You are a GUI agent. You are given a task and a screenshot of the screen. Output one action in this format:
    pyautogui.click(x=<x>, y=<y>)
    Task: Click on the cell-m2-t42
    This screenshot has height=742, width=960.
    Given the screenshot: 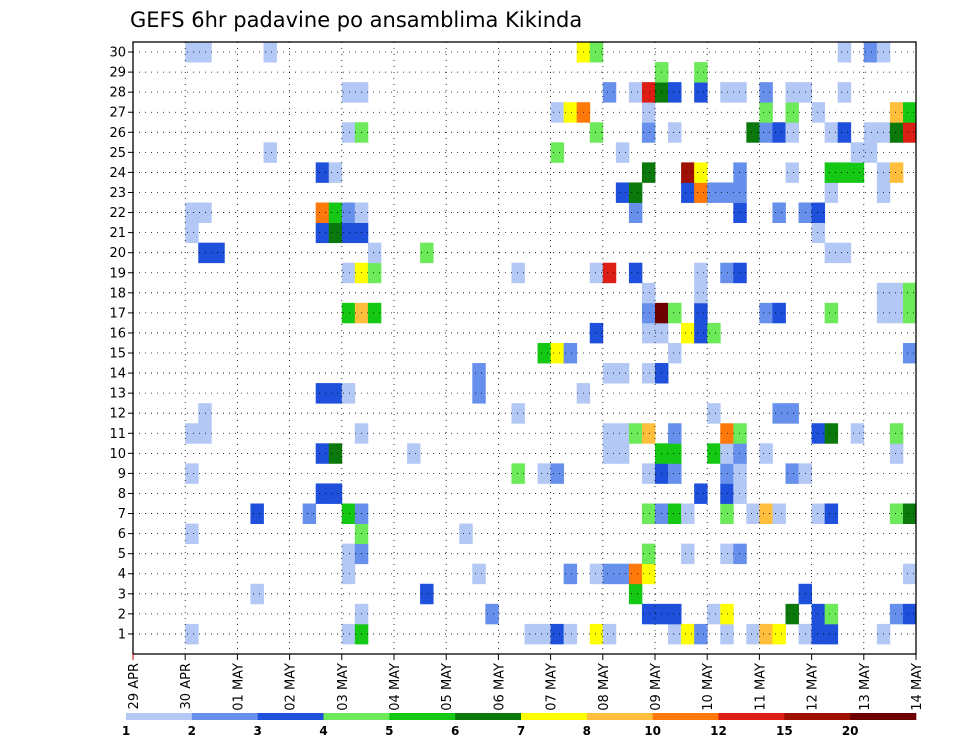 What is the action you would take?
    pyautogui.click(x=675, y=614)
    